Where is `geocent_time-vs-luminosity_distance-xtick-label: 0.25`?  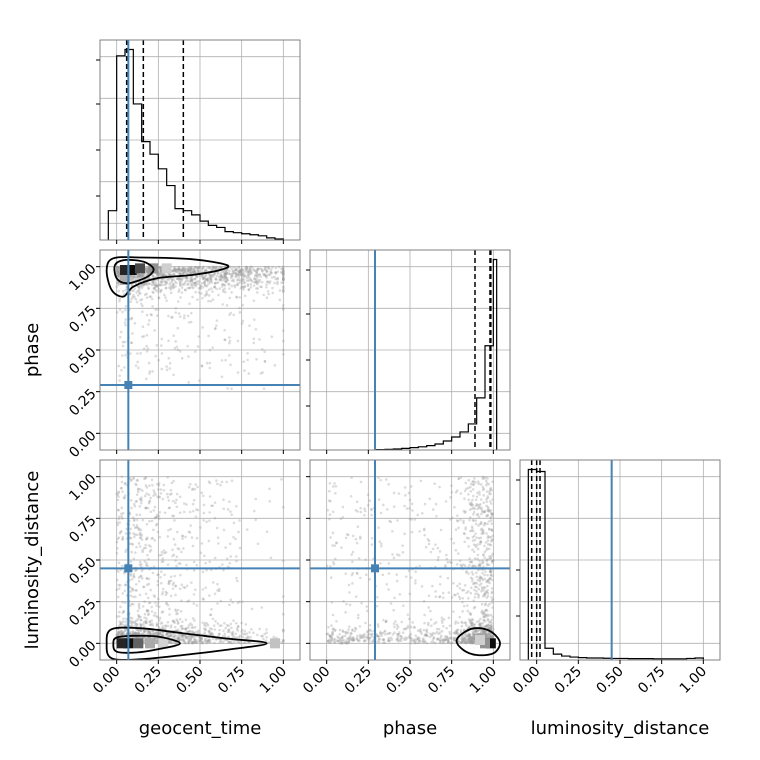 geocent_time-vs-luminosity_distance-xtick-label: 0.25 is located at coordinates (148, 680).